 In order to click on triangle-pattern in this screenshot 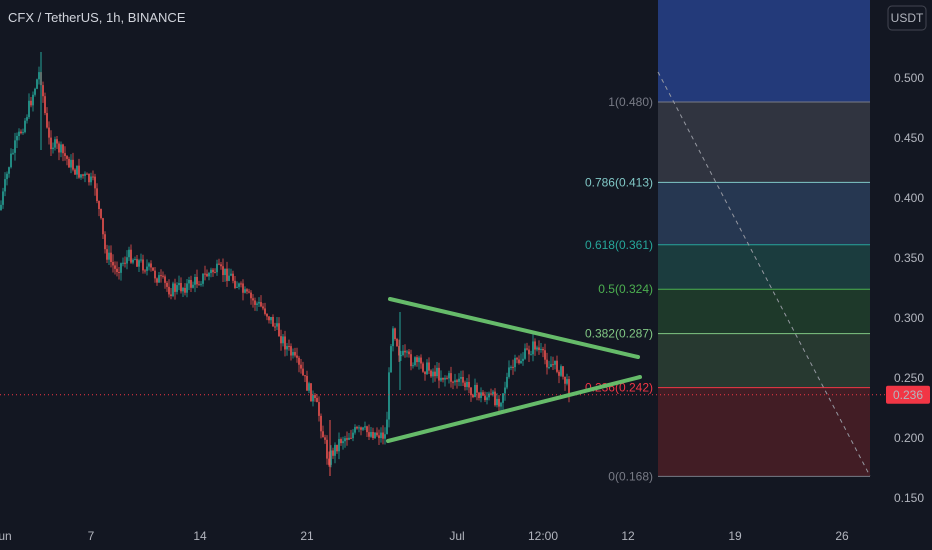, I will do `click(514, 370)`.